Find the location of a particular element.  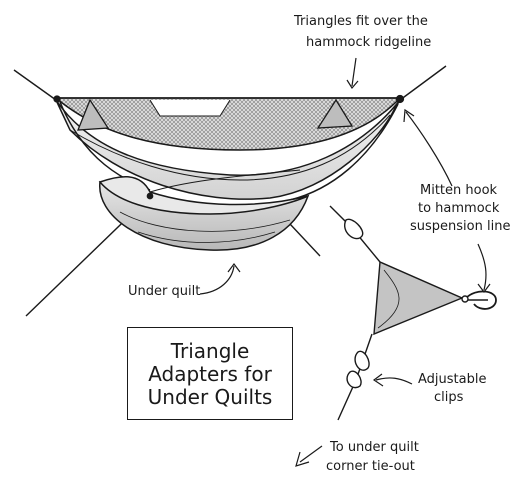

under-quilt is located at coordinates (204, 210).